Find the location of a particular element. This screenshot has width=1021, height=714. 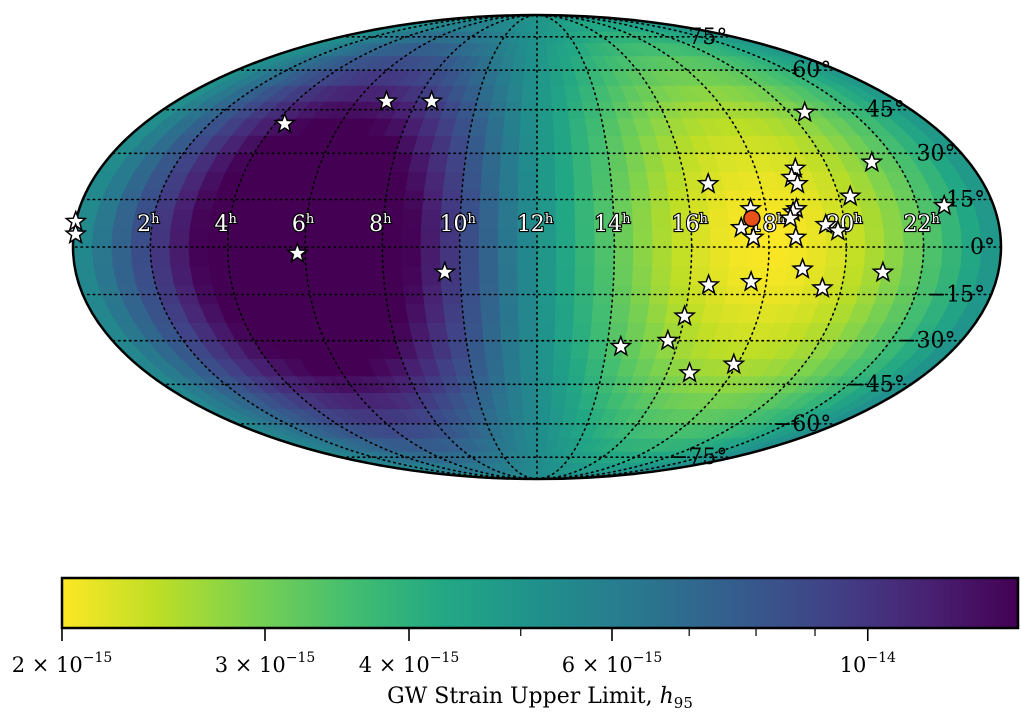

ra-label: 12h is located at coordinates (535, 224).